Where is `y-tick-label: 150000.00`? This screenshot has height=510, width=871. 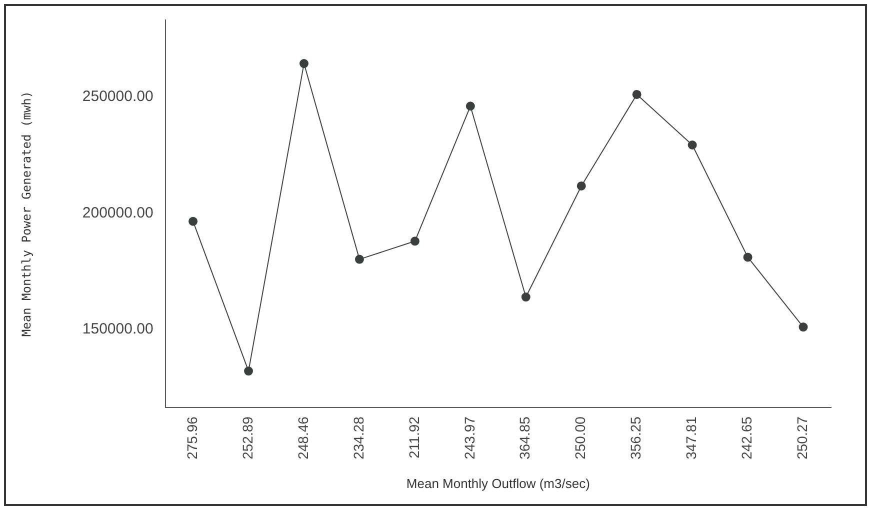 y-tick-label: 150000.00 is located at coordinates (118, 329).